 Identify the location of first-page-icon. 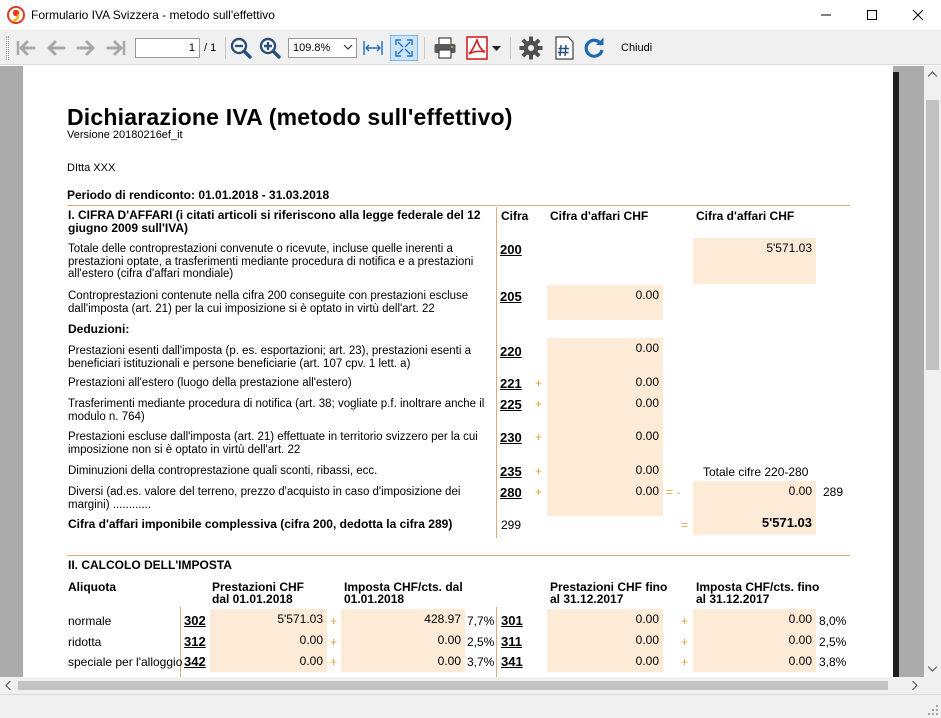
(26, 48).